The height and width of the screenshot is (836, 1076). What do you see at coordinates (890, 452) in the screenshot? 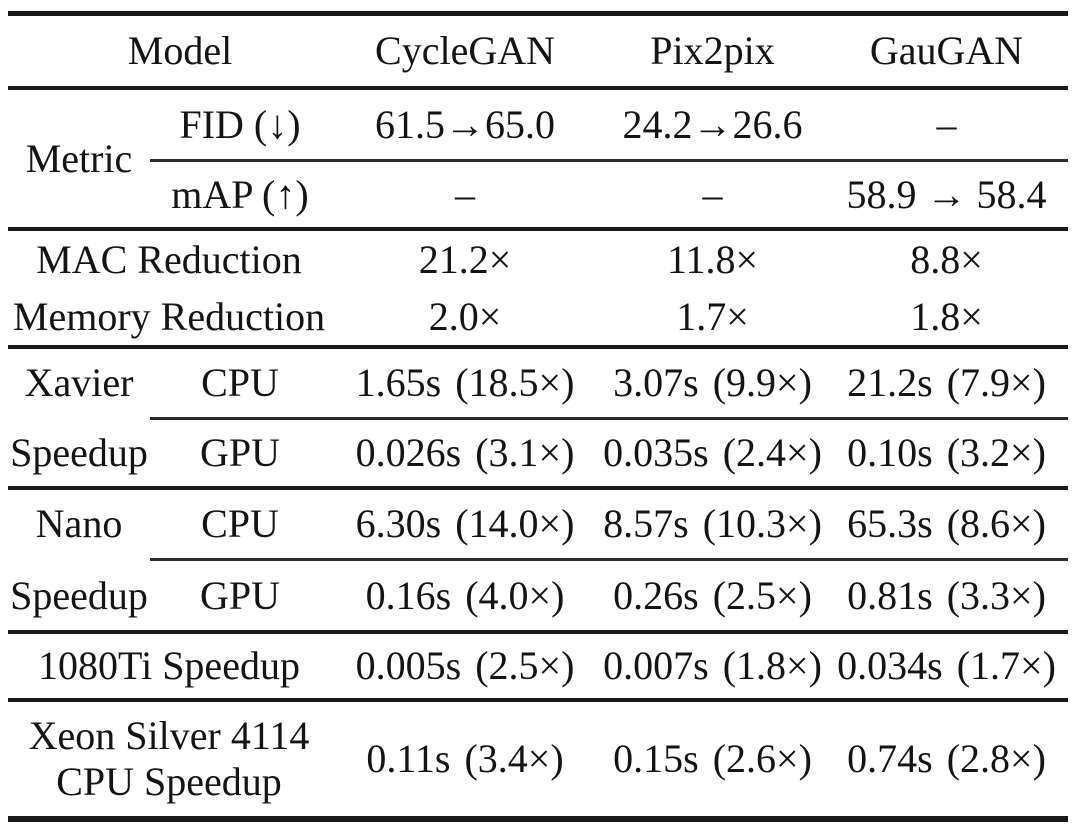
I see `time-value: 0.10s` at bounding box center [890, 452].